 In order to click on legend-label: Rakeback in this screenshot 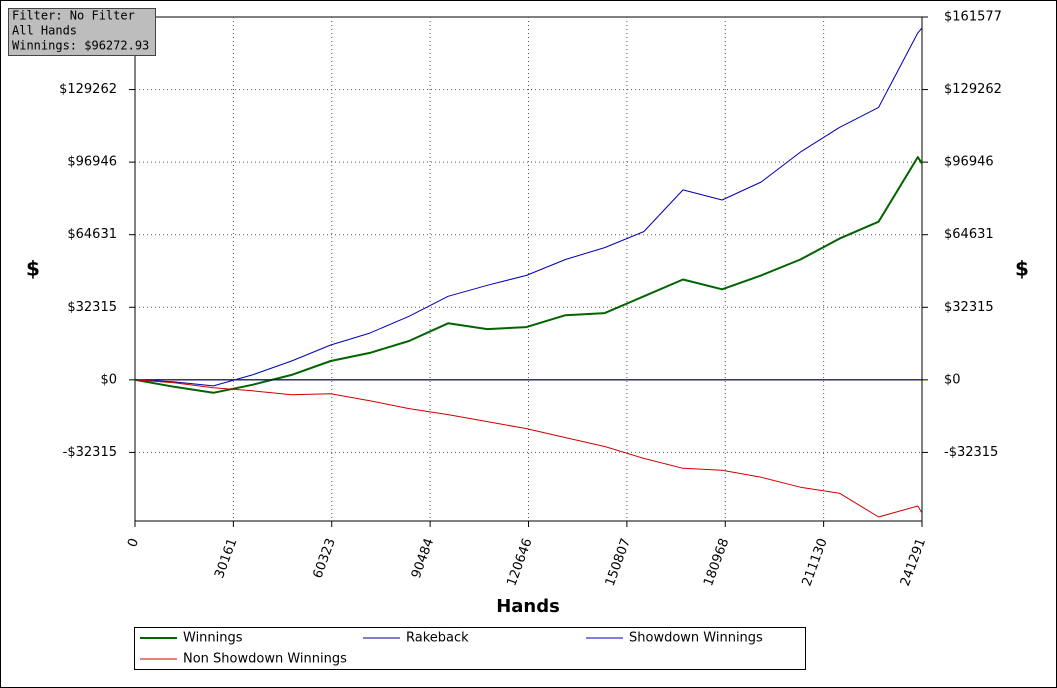, I will do `click(437, 638)`.